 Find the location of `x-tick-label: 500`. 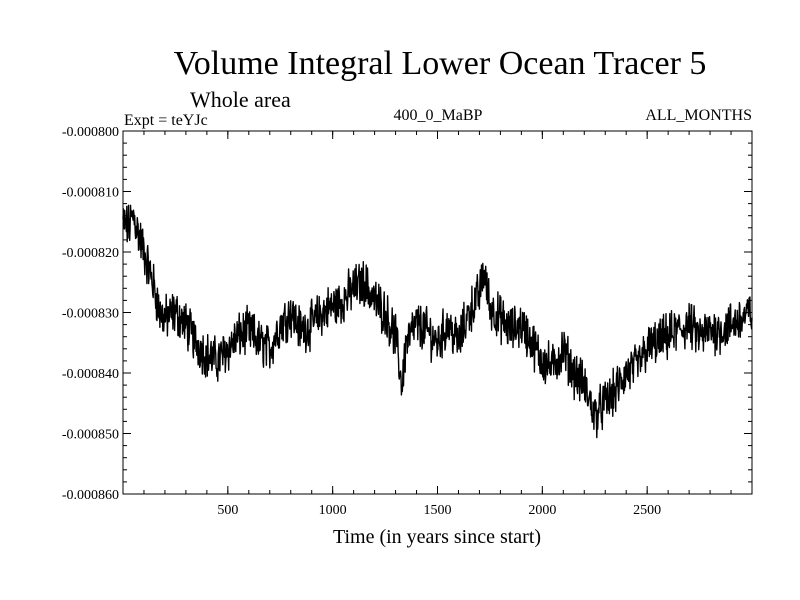

x-tick-label: 500 is located at coordinates (227, 510).